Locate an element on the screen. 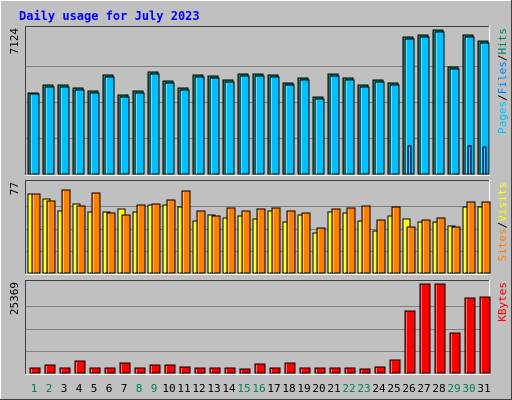 This screenshot has width=512, height=400. bar-files-day-17-fill is located at coordinates (274, 125).